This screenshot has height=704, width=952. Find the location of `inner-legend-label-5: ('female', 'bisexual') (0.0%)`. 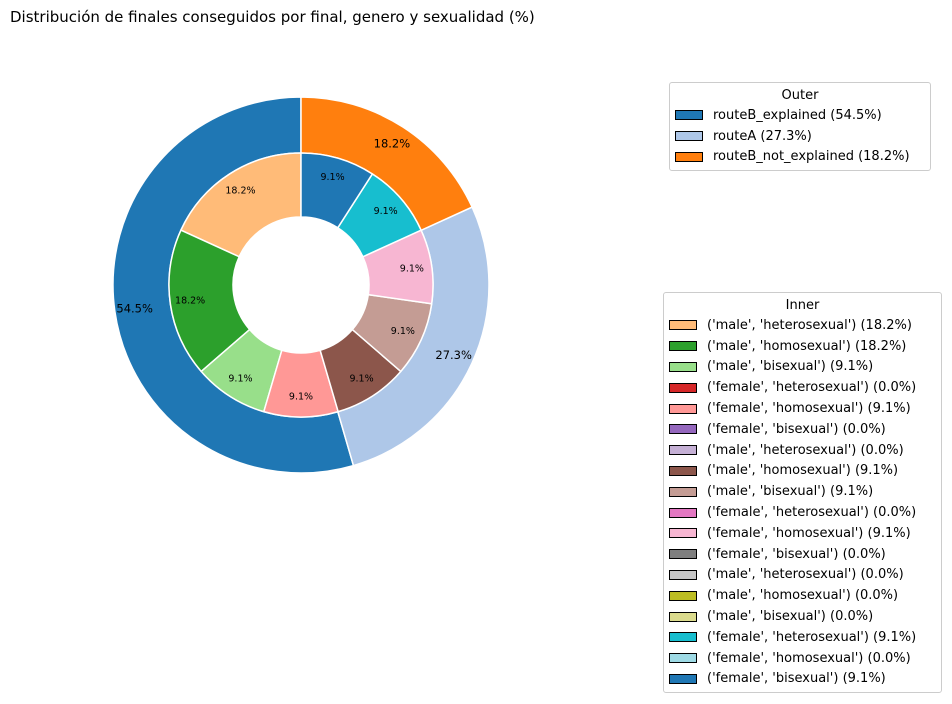

inner-legend-label-5: ('female', 'bisexual') (0.0%) is located at coordinates (796, 429).